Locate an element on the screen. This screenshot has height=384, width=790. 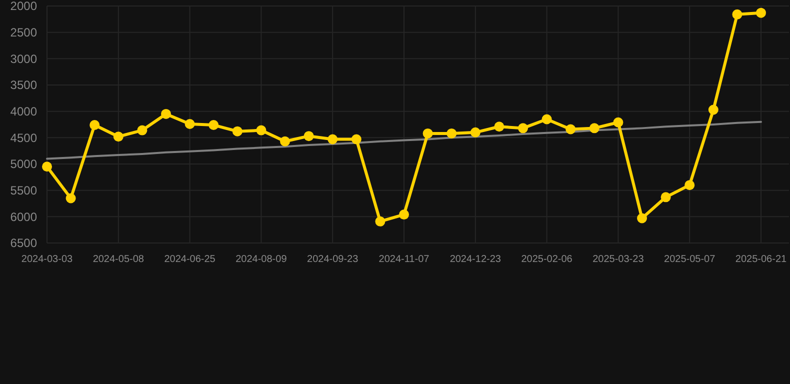
x-tick-label: 2024-05-08 is located at coordinates (118, 259).